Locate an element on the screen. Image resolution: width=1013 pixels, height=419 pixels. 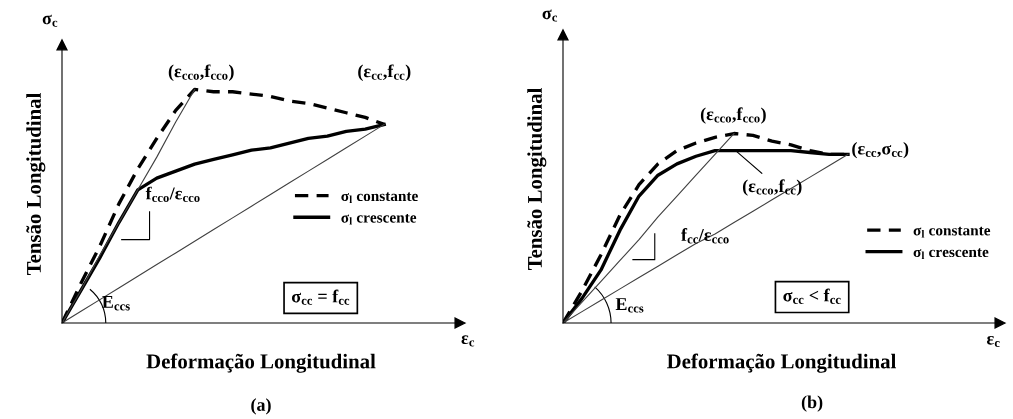
annotation: (ε$_{cc}$,σ$_{cc}$) is located at coordinates (880, 150).